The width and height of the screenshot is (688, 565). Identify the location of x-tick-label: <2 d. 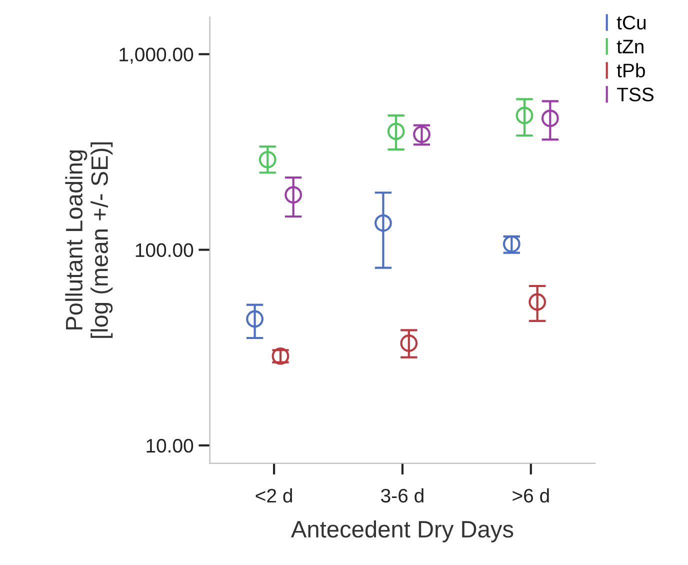
(274, 495).